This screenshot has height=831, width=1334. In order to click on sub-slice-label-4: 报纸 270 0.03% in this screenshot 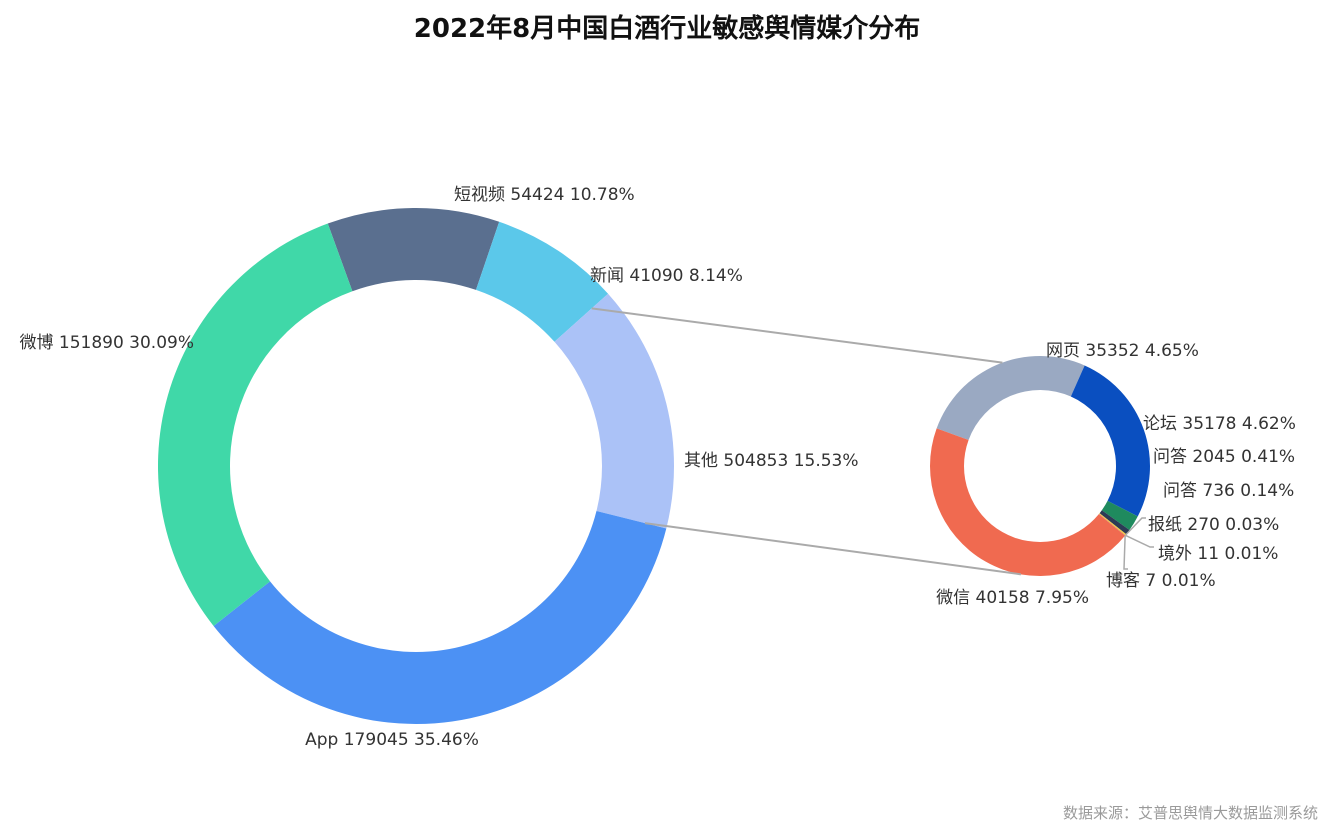, I will do `click(1213, 525)`.